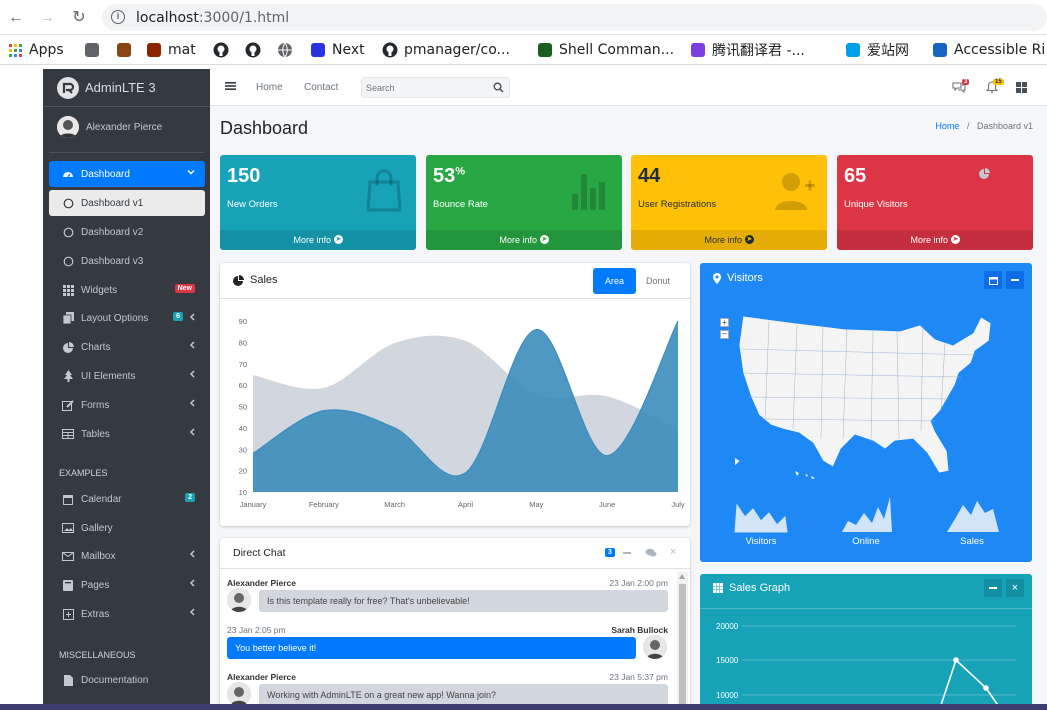 The width and height of the screenshot is (1047, 710). Describe the element at coordinates (993, 280) in the screenshot. I see `calendar-button` at that location.